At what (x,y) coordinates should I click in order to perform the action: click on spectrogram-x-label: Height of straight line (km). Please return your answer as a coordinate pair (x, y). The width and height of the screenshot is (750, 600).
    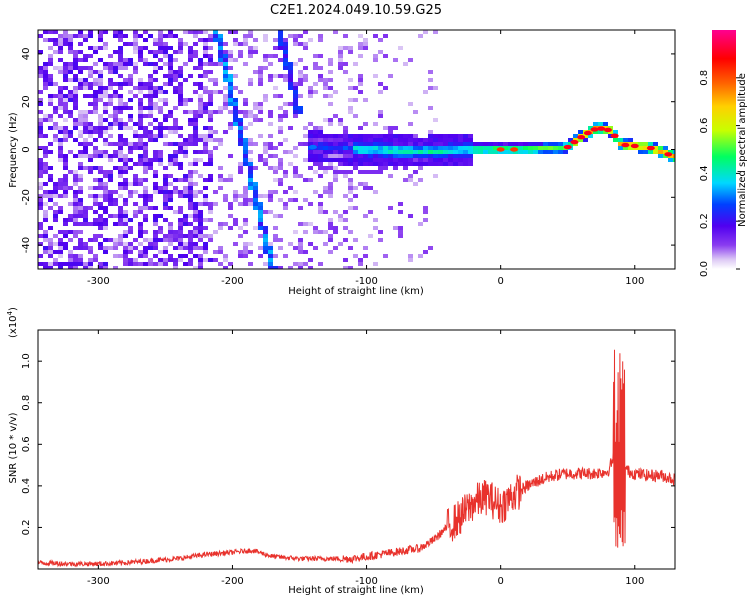
    Looking at the image, I should click on (356, 291).